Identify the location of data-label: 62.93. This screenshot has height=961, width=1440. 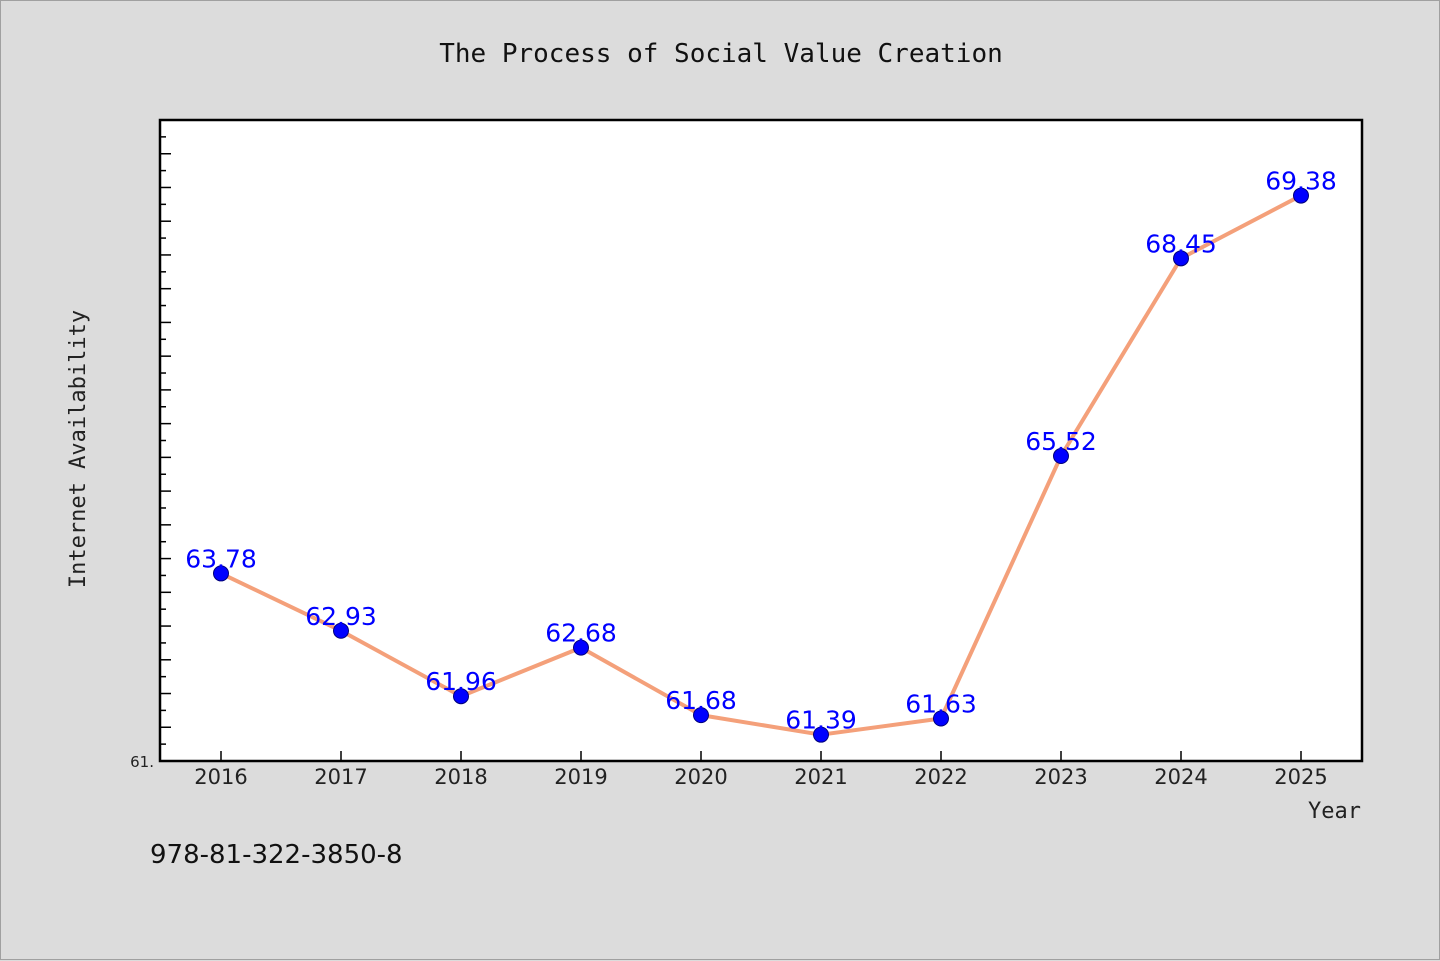
(341, 616).